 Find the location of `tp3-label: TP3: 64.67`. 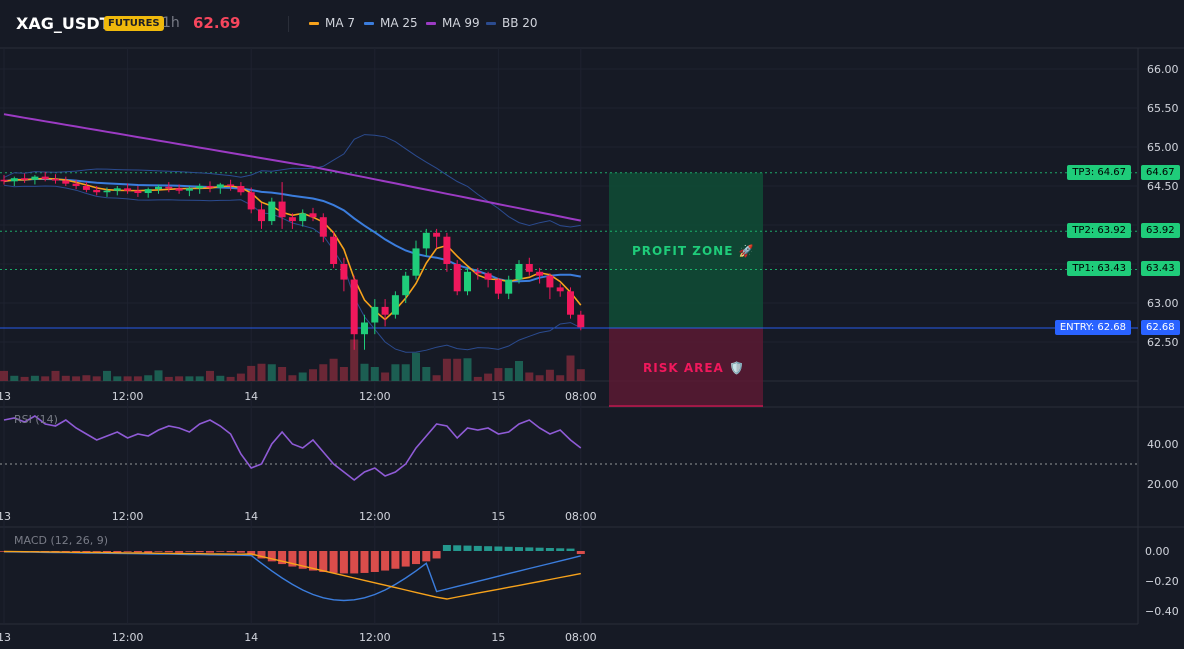

tp3-label: TP3: 64.67 is located at coordinates (1099, 172).